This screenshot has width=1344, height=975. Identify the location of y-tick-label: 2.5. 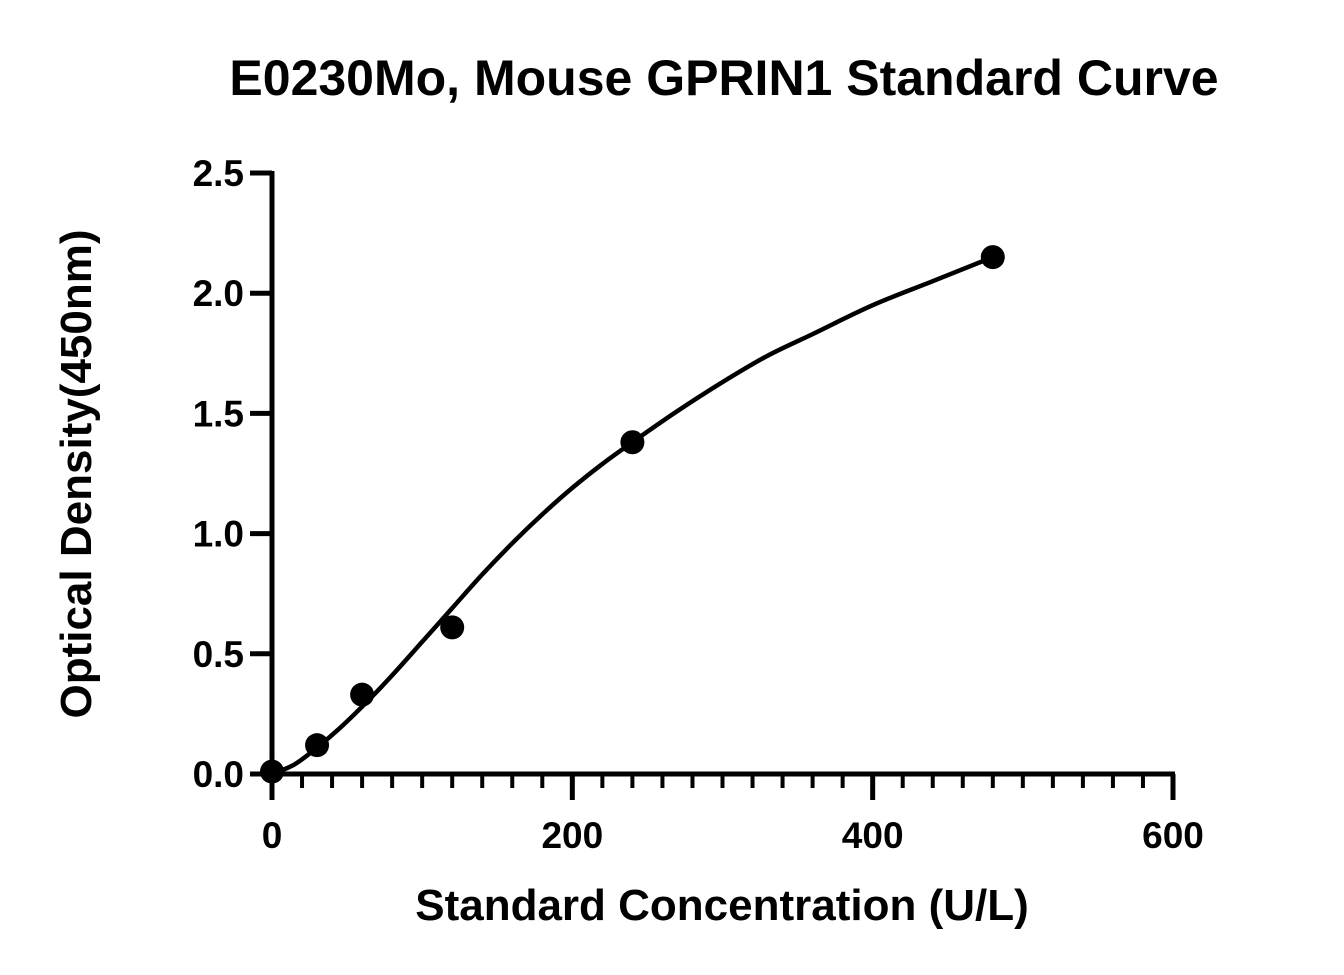
(218, 173).